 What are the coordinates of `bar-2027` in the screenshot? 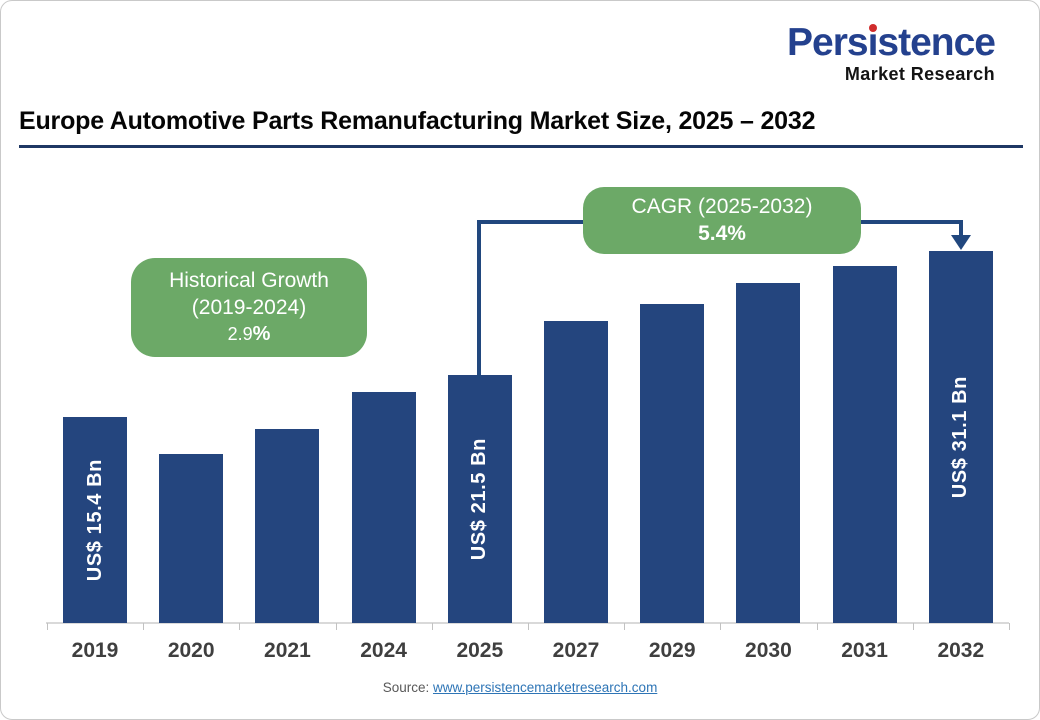 It's located at (576, 472).